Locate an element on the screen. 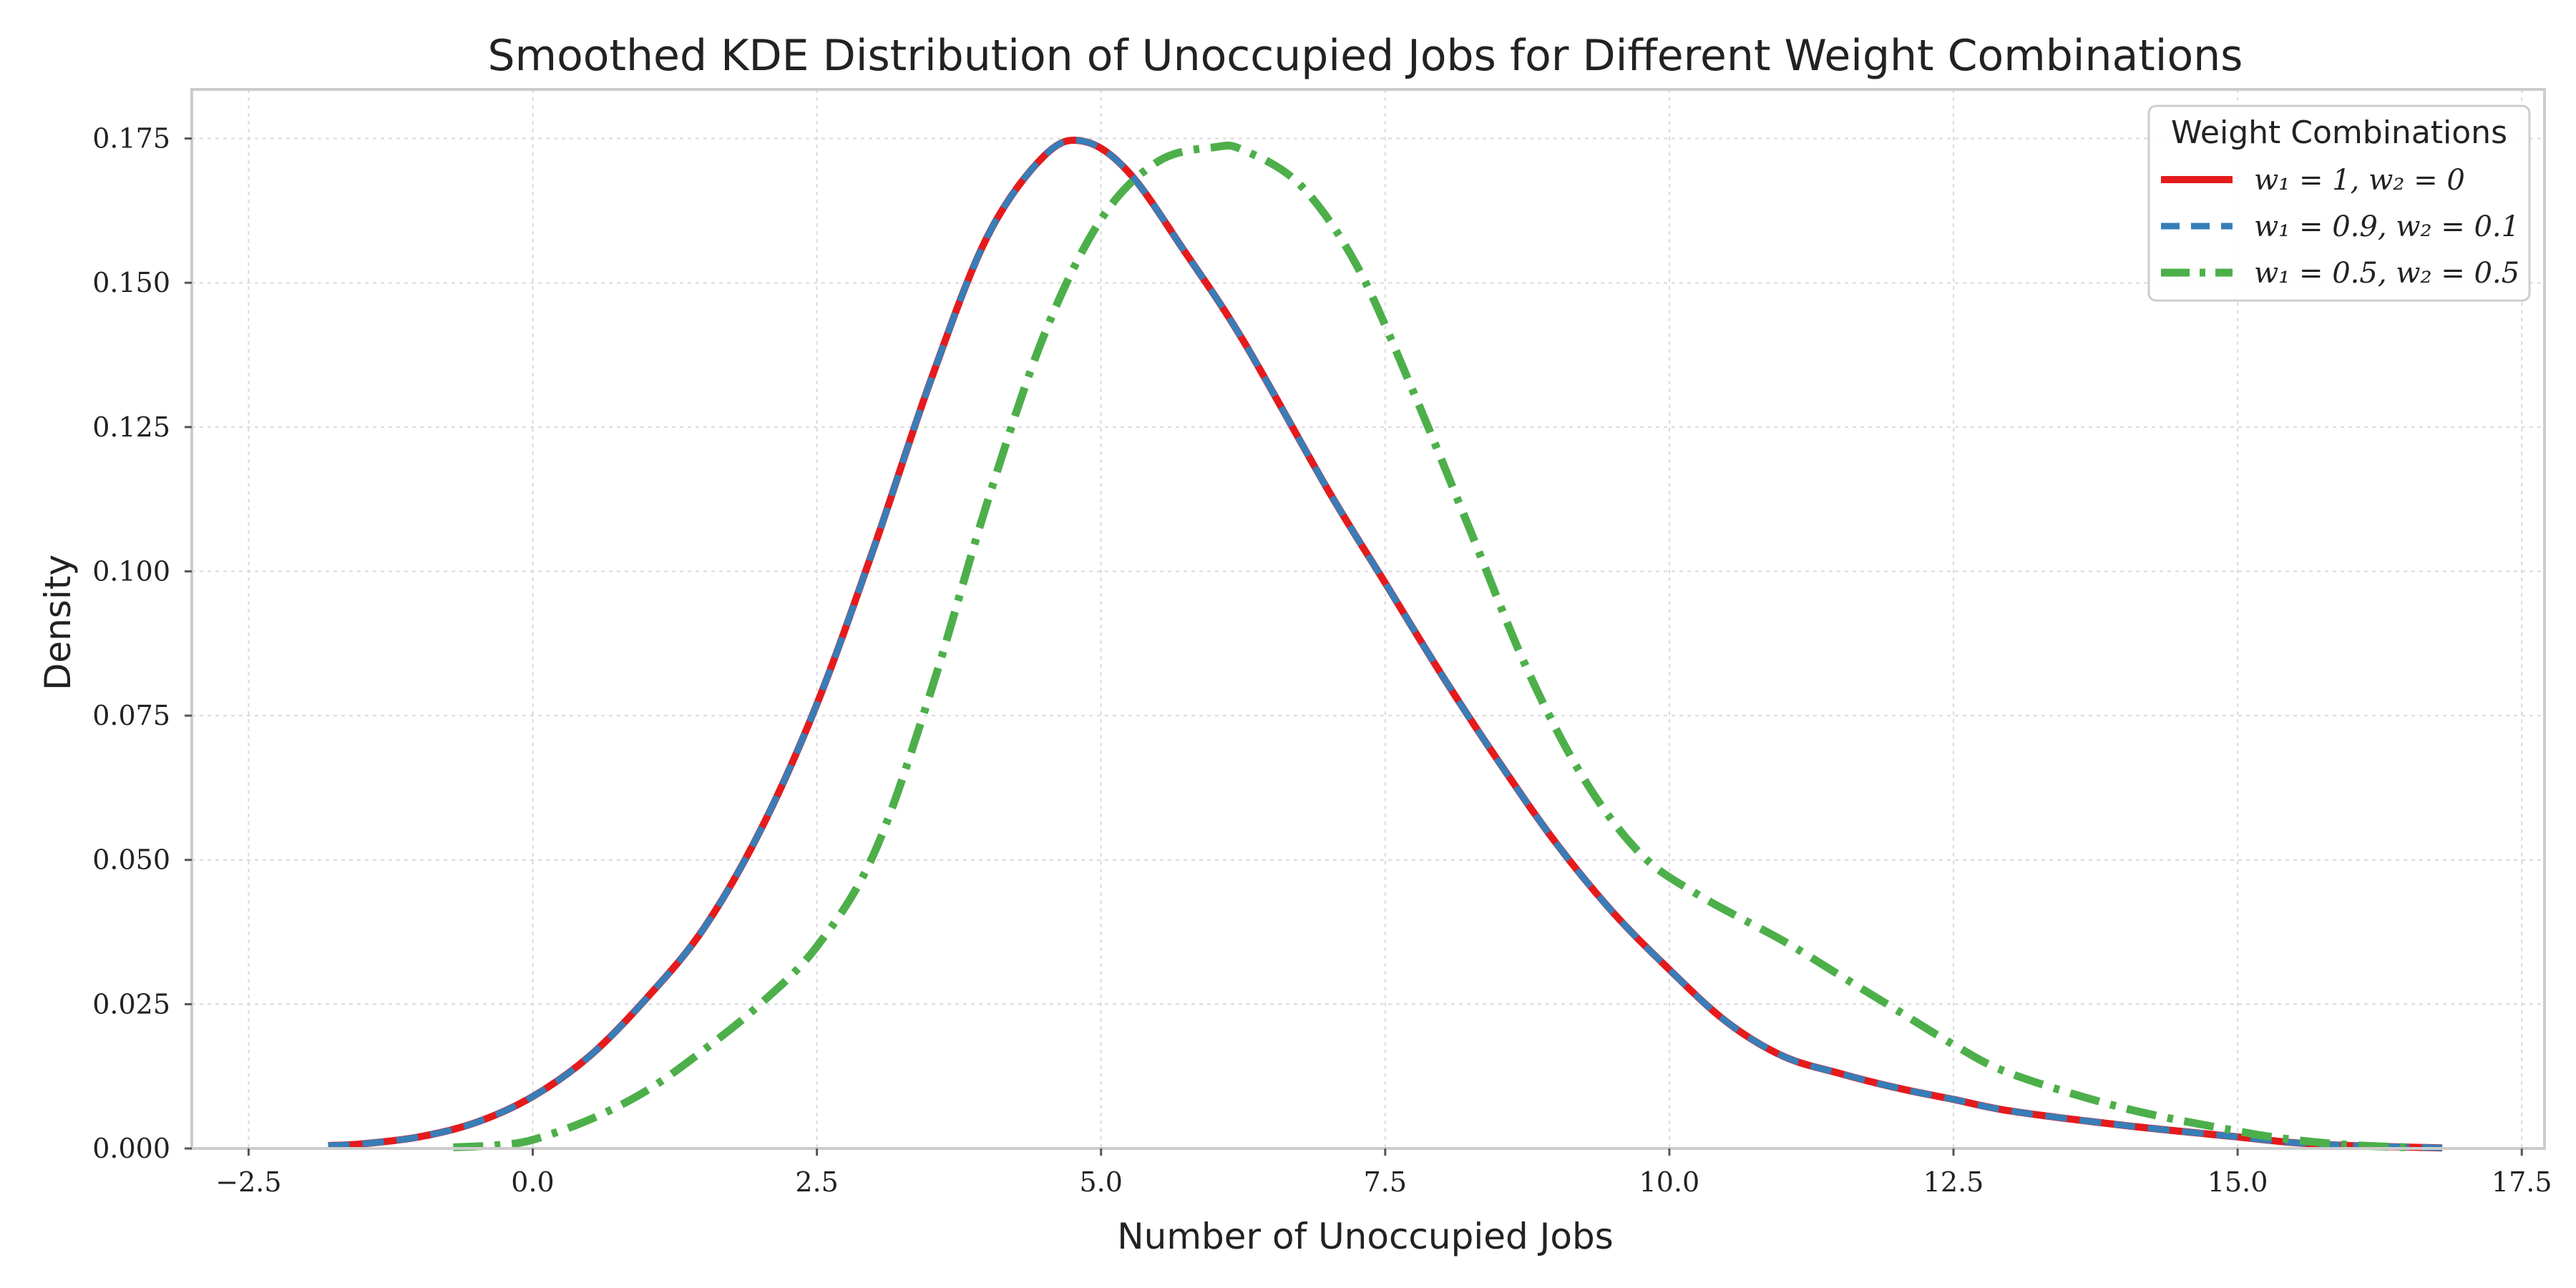  x-tick-label: 17.5 is located at coordinates (2522, 1182).